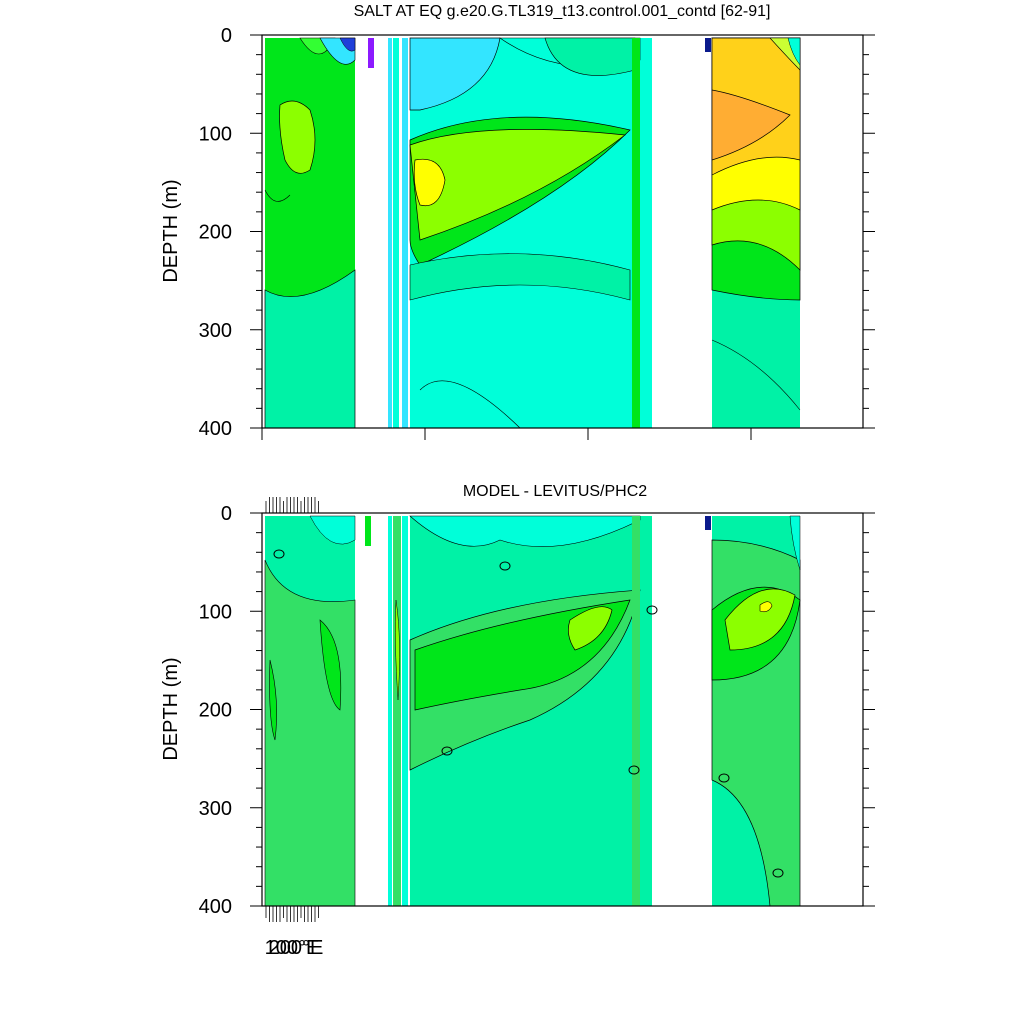  What do you see at coordinates (398, 233) in the screenshot?
I see `top-region-strait` at bounding box center [398, 233].